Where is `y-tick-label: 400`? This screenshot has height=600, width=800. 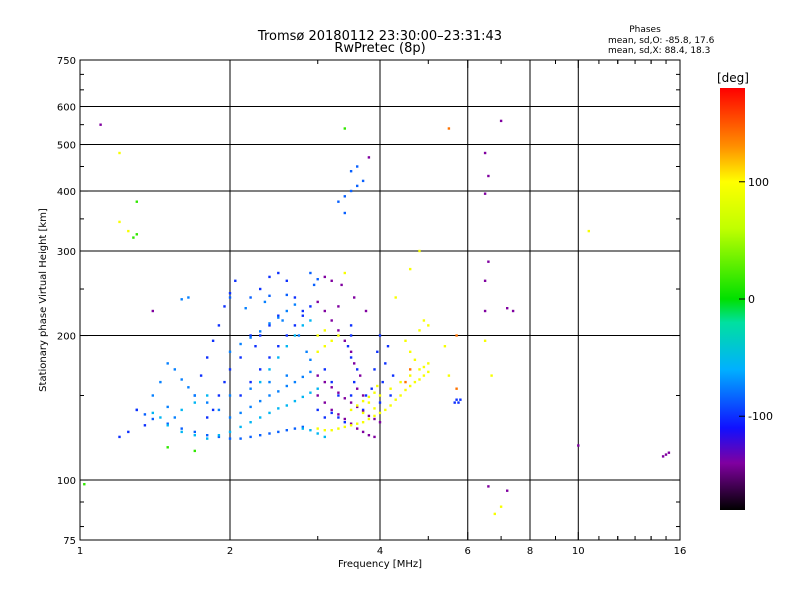 y-tick-label: 400 is located at coordinates (66, 192).